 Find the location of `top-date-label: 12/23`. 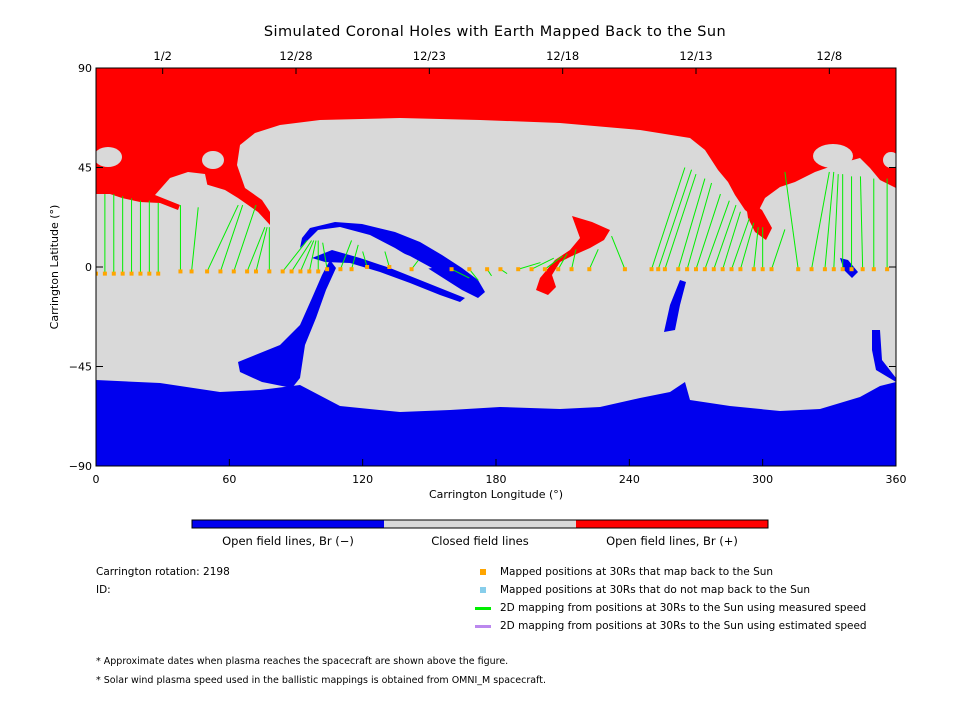

top-date-label: 12/23 is located at coordinates (429, 56).